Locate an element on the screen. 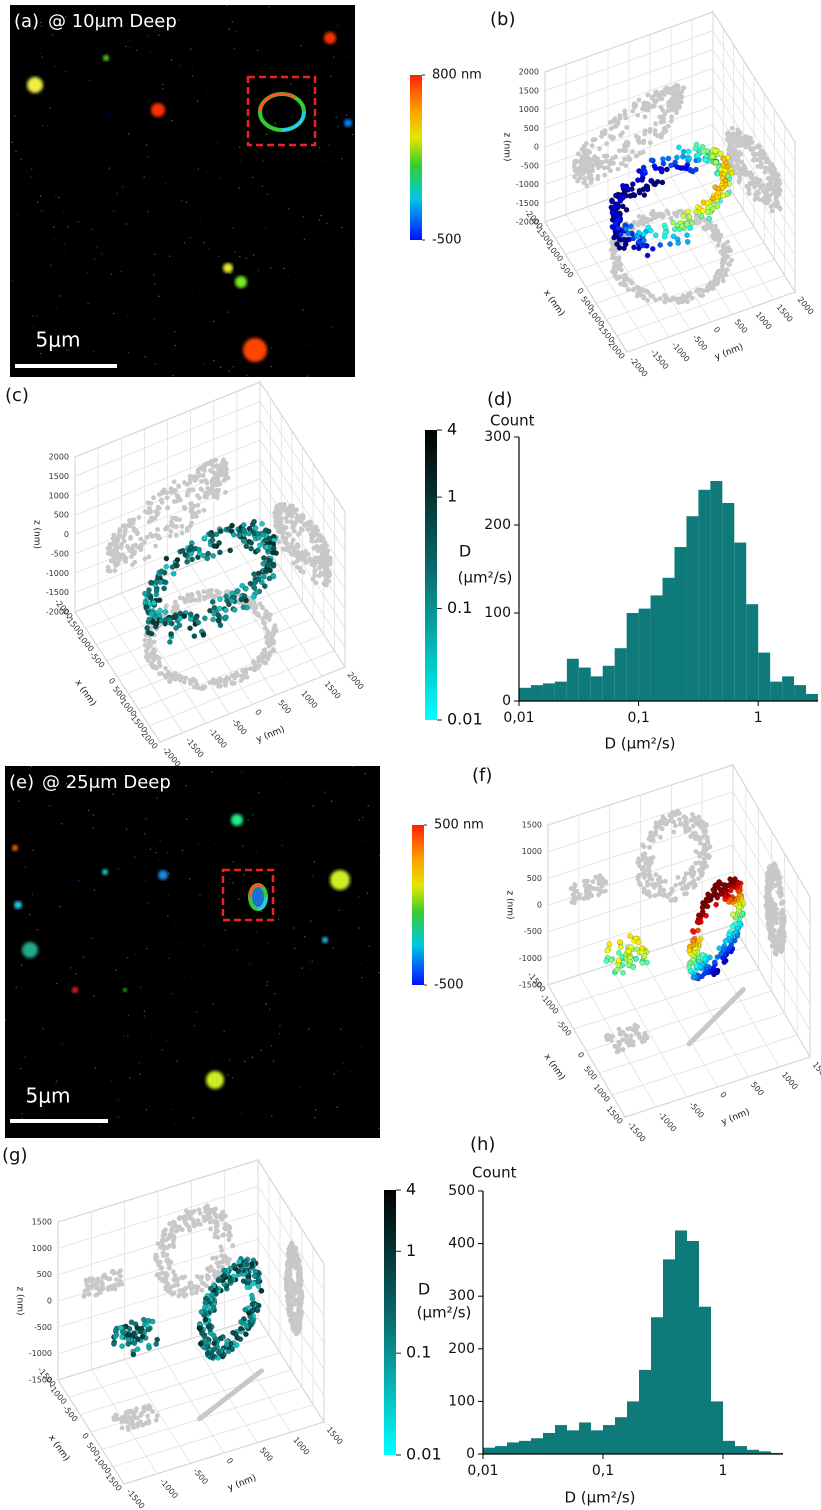 The width and height of the screenshot is (821, 1510). colorbar-tick-label: 0.1 is located at coordinates (459, 607).